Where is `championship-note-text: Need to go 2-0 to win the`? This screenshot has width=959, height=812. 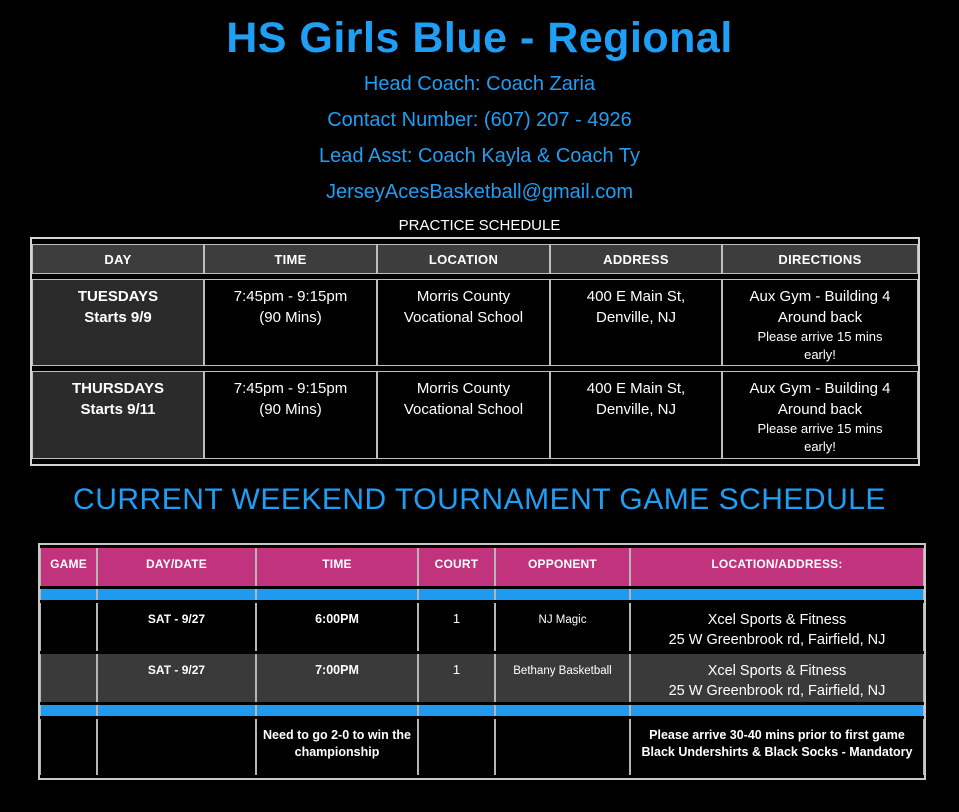
championship-note-text: Need to go 2-0 to win the is located at coordinates (337, 735).